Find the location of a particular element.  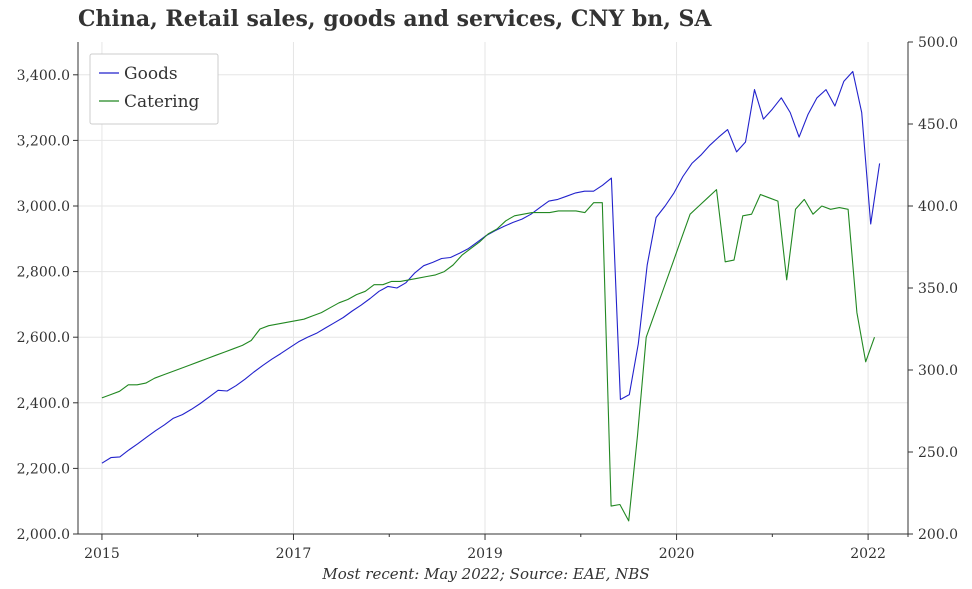

left-tick-label: 3,400.0 is located at coordinates (43, 76).